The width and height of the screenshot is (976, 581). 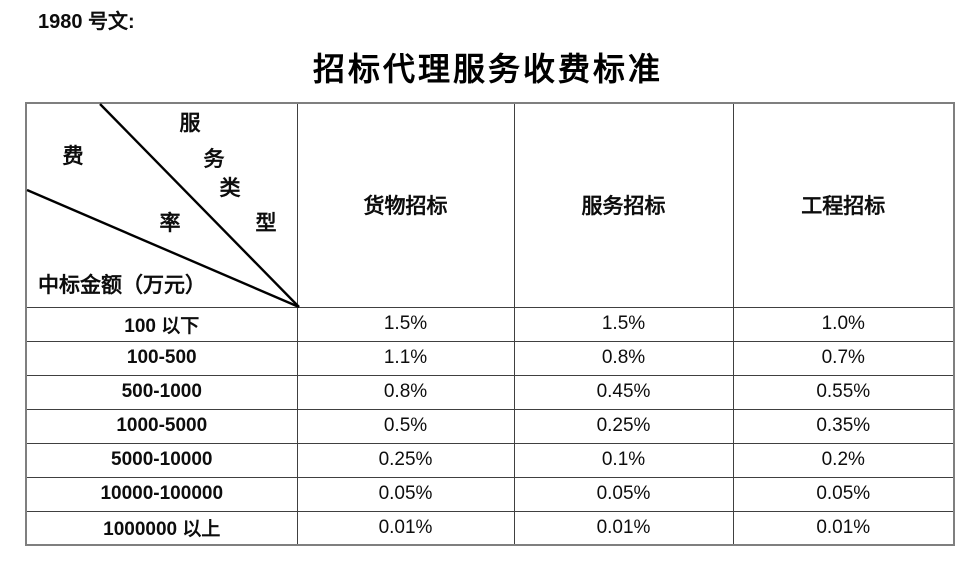 I want to click on document-number-label: 1980 号文:, so click(x=86, y=22).